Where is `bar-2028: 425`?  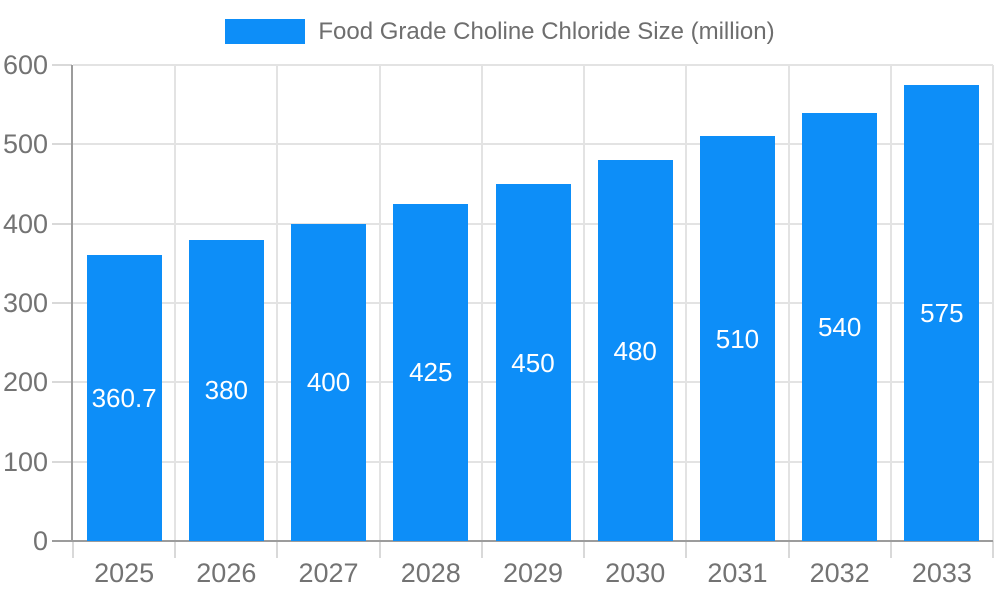
bar-2028: 425 is located at coordinates (431, 372).